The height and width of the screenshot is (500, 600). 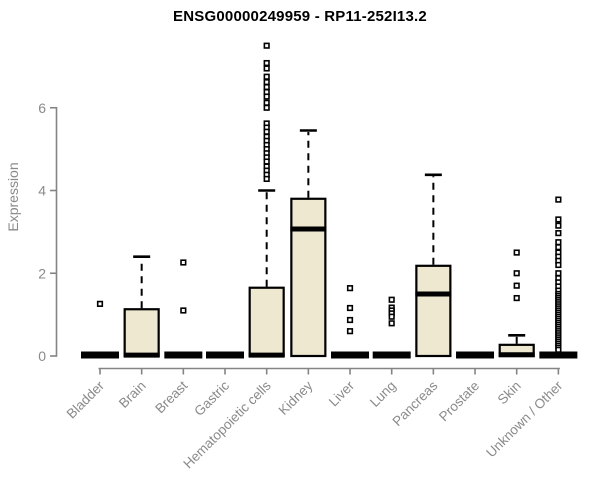 I want to click on x-tick-label: Breast, so click(x=171, y=397).